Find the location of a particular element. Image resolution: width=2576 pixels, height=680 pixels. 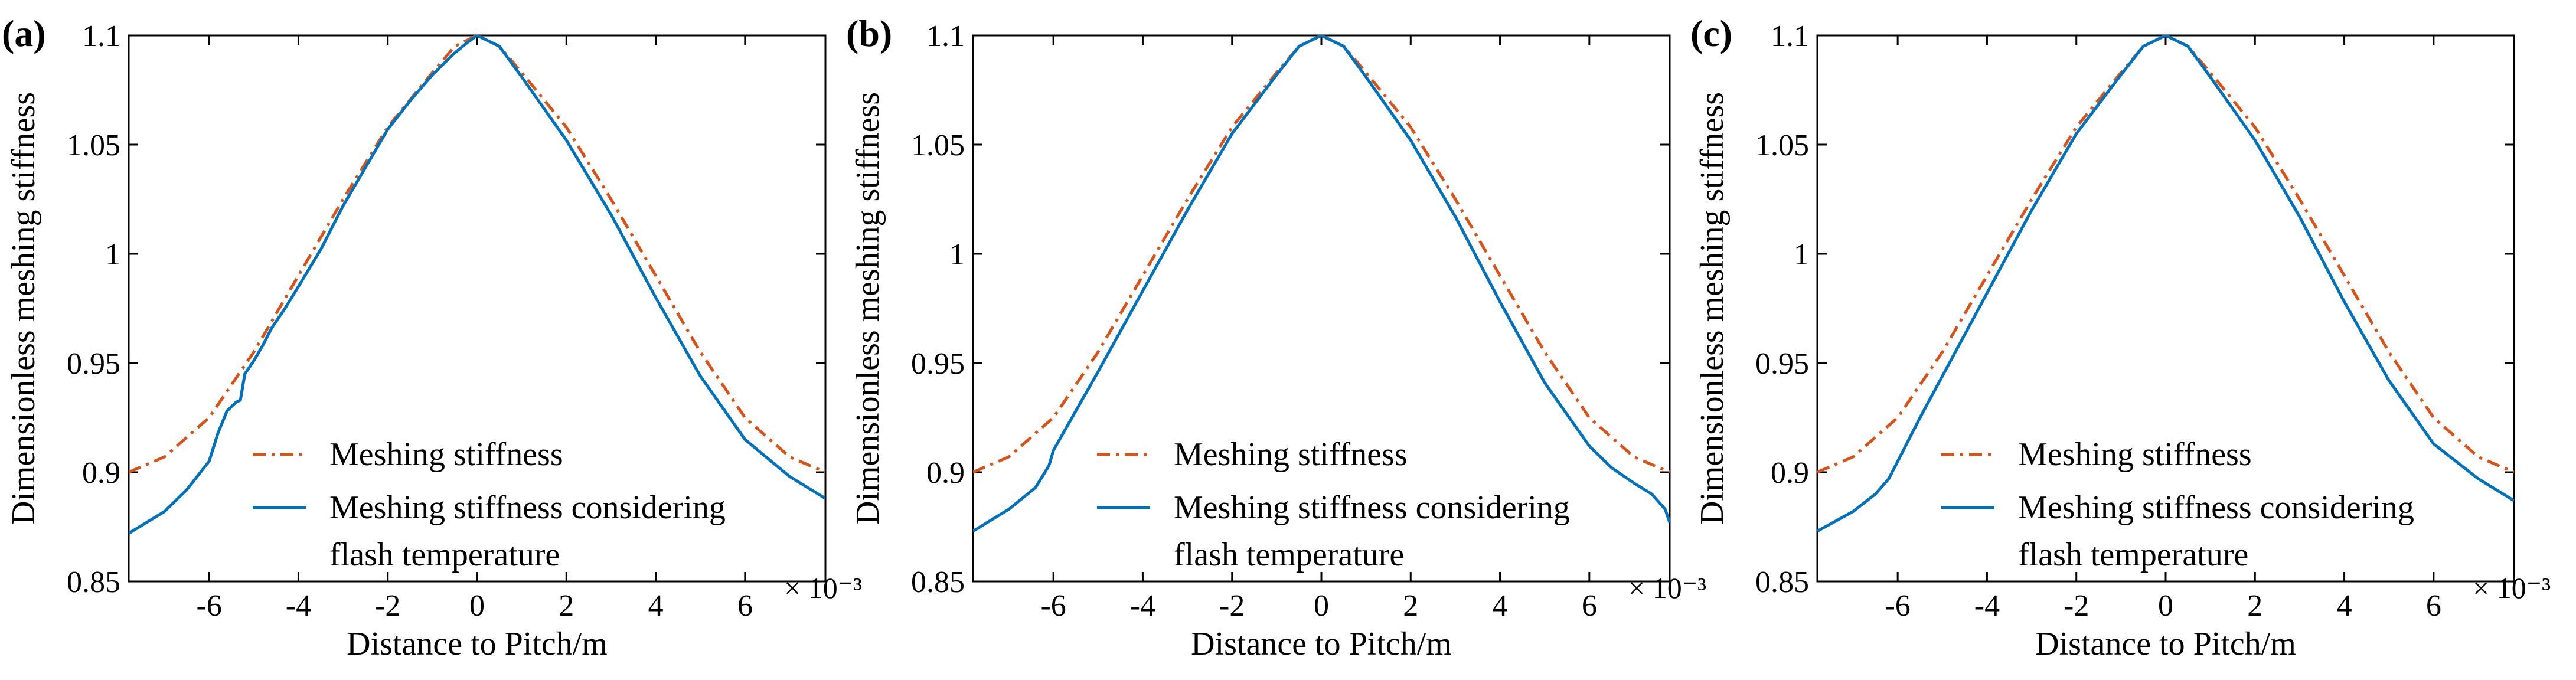

panel-label: (c) is located at coordinates (1711, 33).